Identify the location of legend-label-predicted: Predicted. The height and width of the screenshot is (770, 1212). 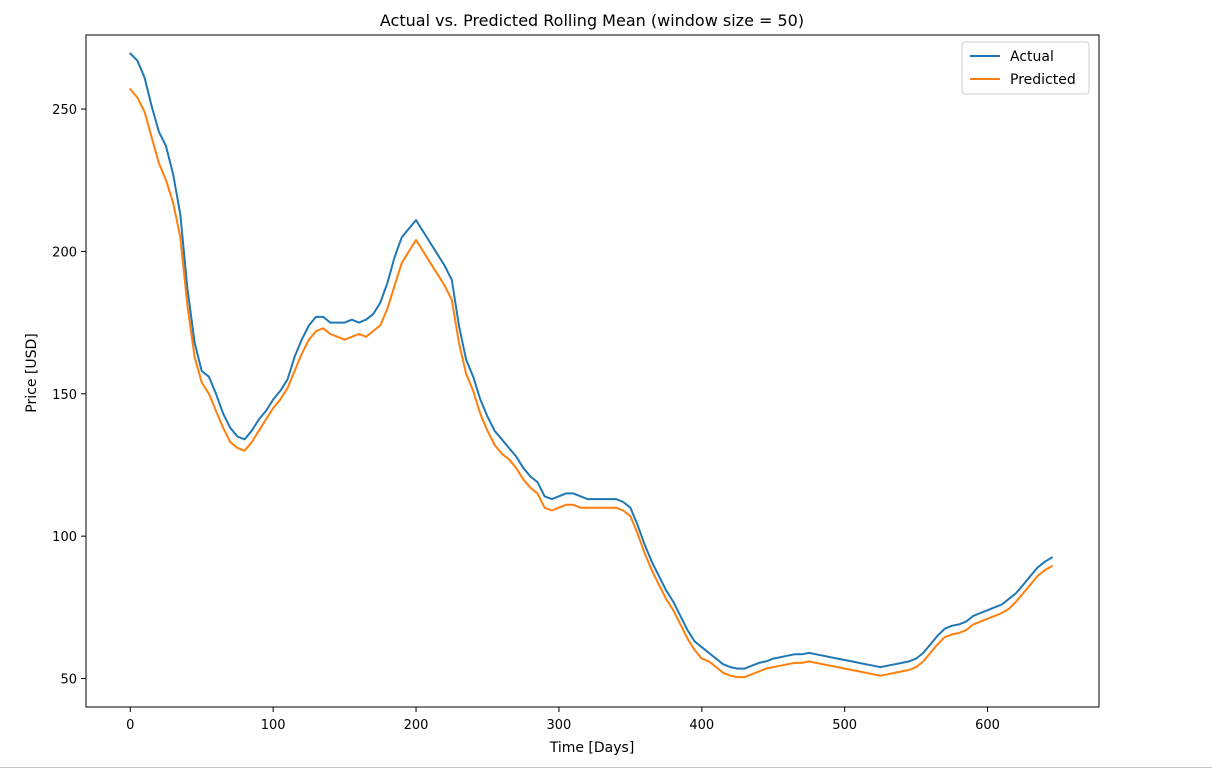
(1043, 80).